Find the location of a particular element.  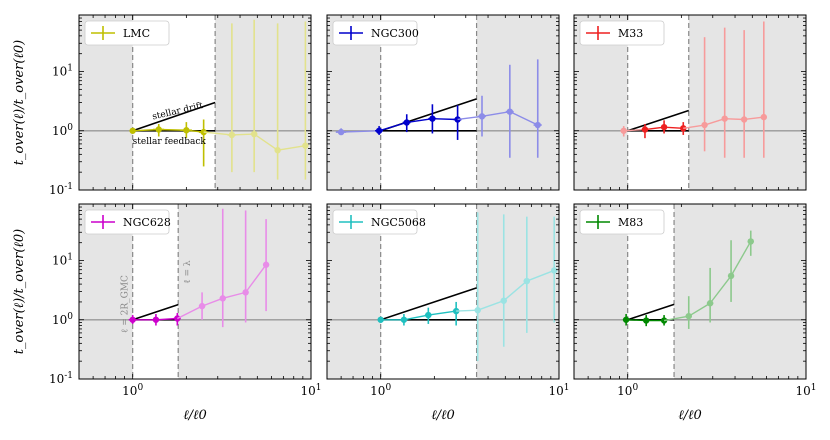

legend: LMC is located at coordinates (127, 33).